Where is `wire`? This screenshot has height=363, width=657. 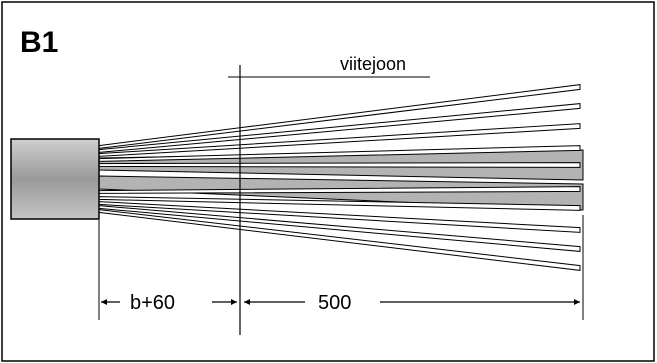
wire is located at coordinates (339, 165).